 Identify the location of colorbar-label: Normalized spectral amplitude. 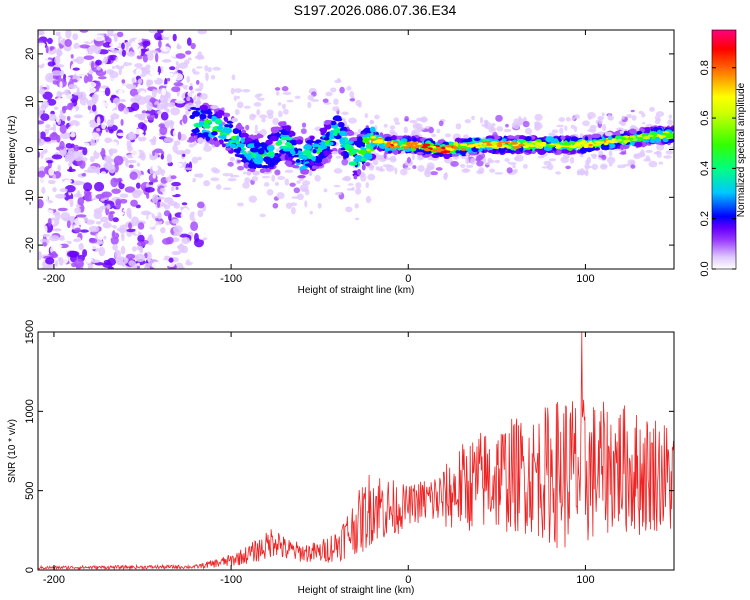
(741, 149).